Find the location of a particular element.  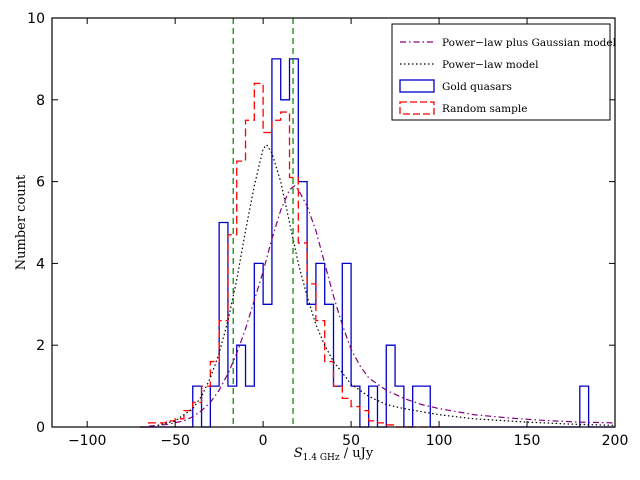

legend-box is located at coordinates (501, 72).